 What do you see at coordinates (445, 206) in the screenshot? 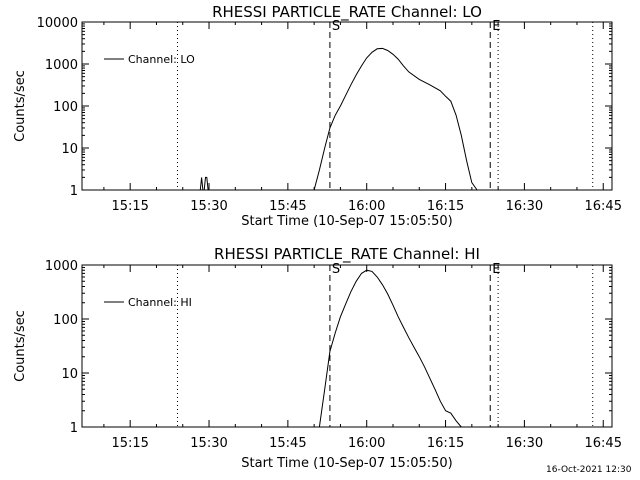
I see `x-tick-label-0-4: 16:15` at bounding box center [445, 206].